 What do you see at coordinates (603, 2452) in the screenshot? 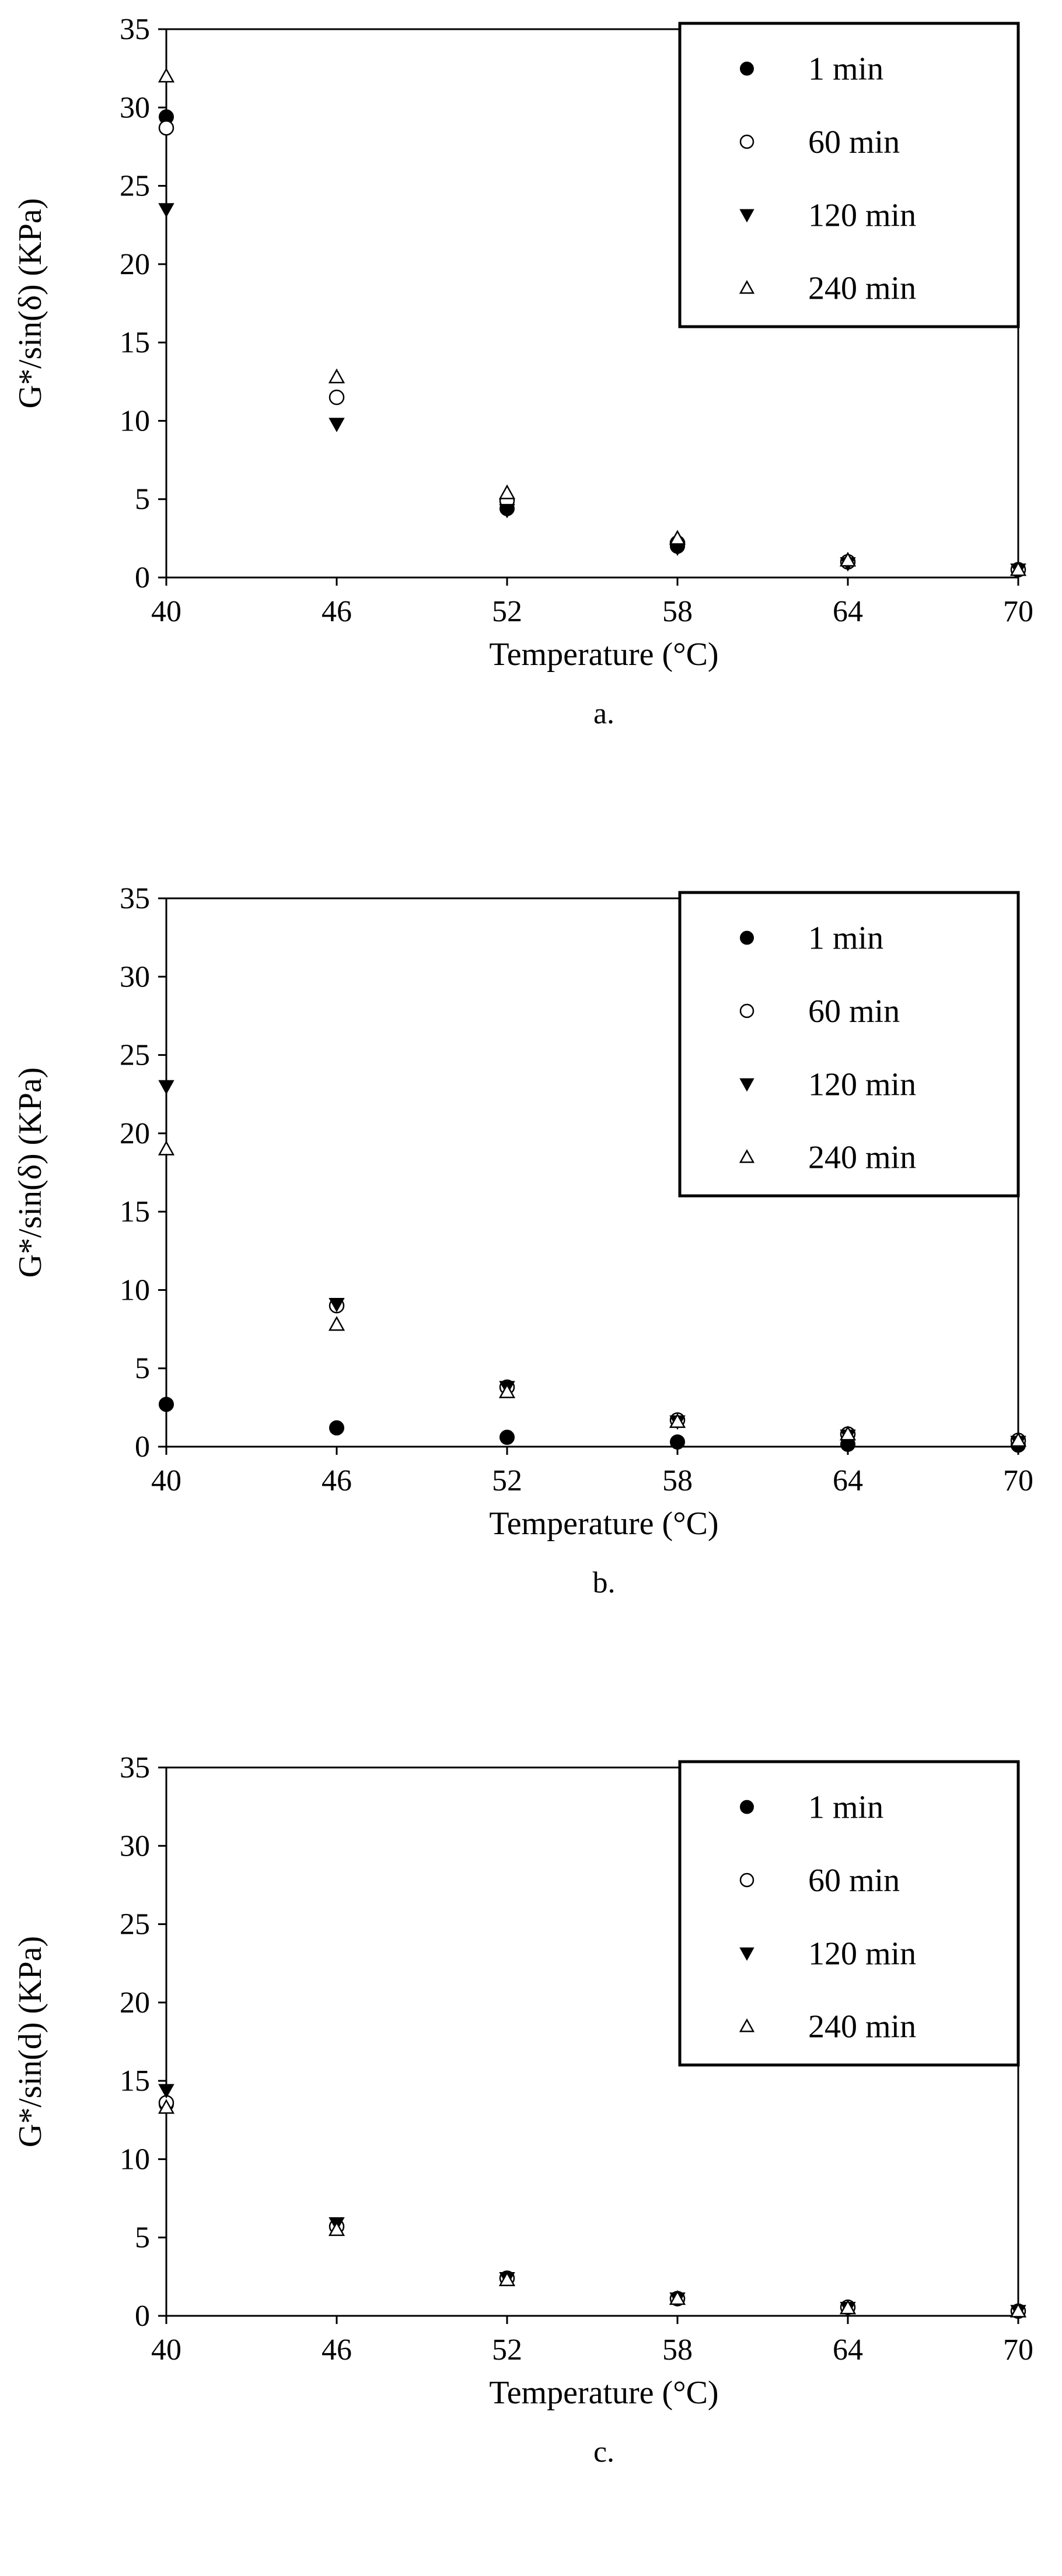
I see `panel-label: c.` at bounding box center [603, 2452].